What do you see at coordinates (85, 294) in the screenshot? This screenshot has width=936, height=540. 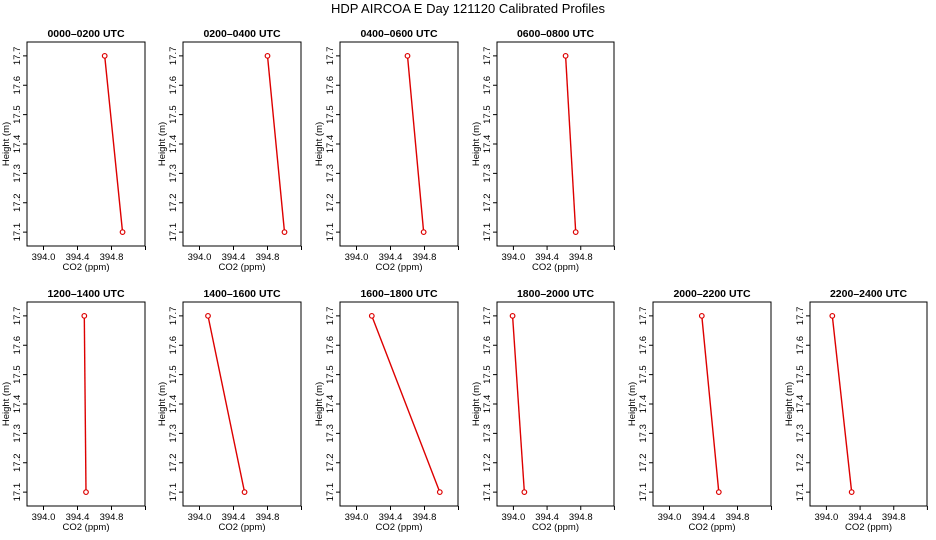 I see `panel-title: 1200–1400 UTC` at bounding box center [85, 294].